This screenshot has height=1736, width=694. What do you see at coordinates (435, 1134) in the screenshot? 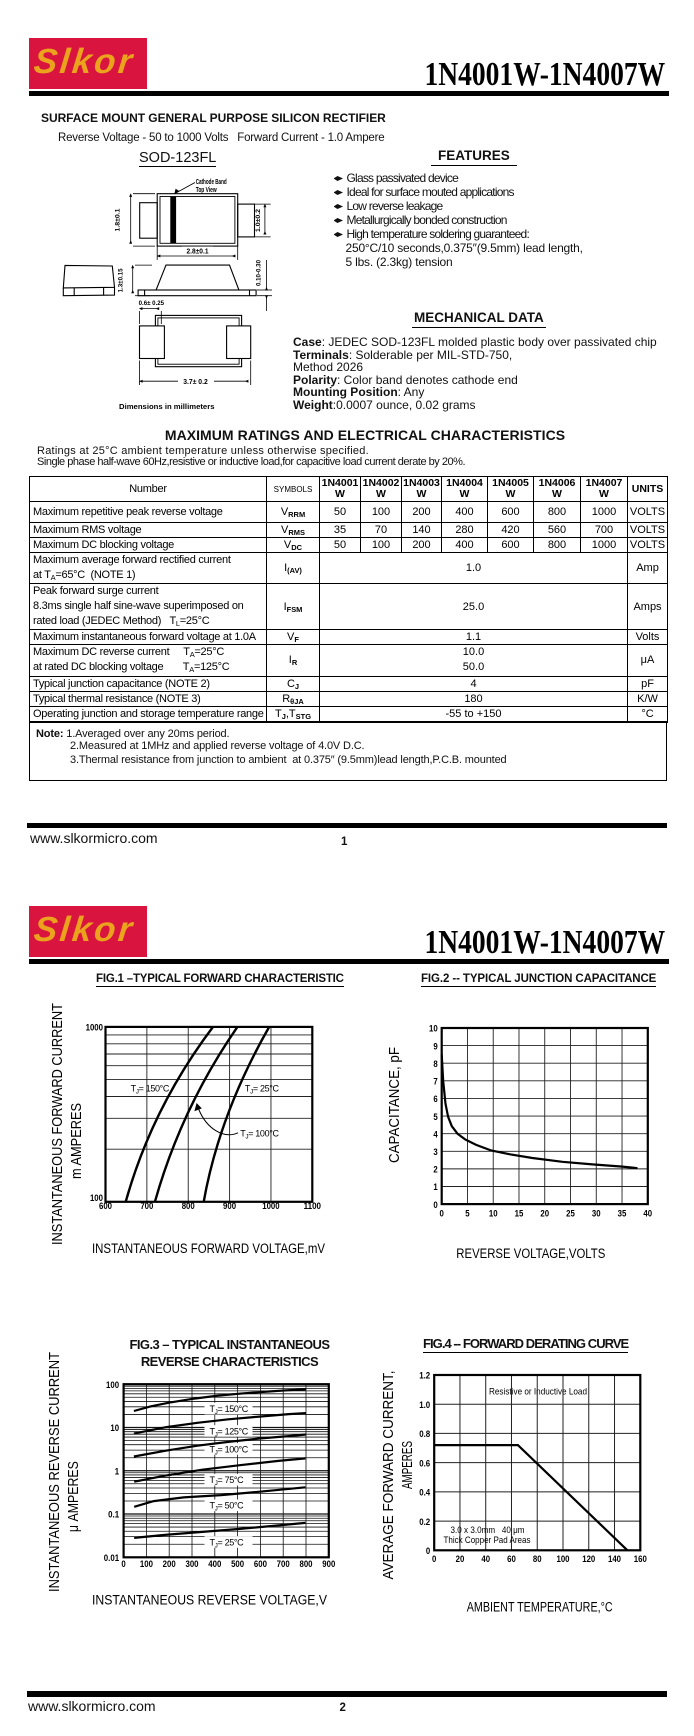
I see `svg-text: 4` at bounding box center [435, 1134].